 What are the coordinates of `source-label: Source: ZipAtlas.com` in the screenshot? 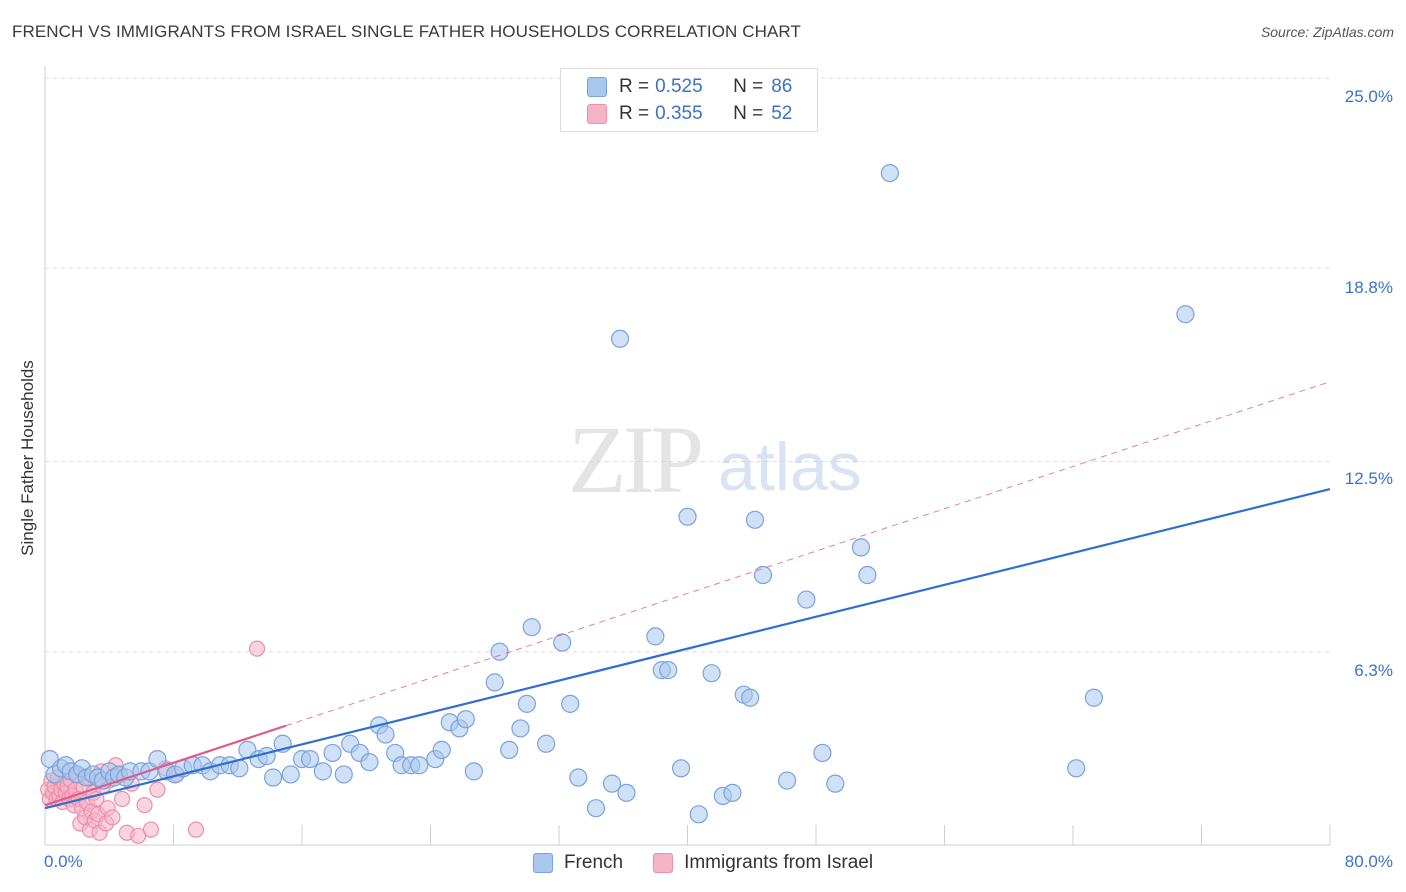 It's located at (1327, 32).